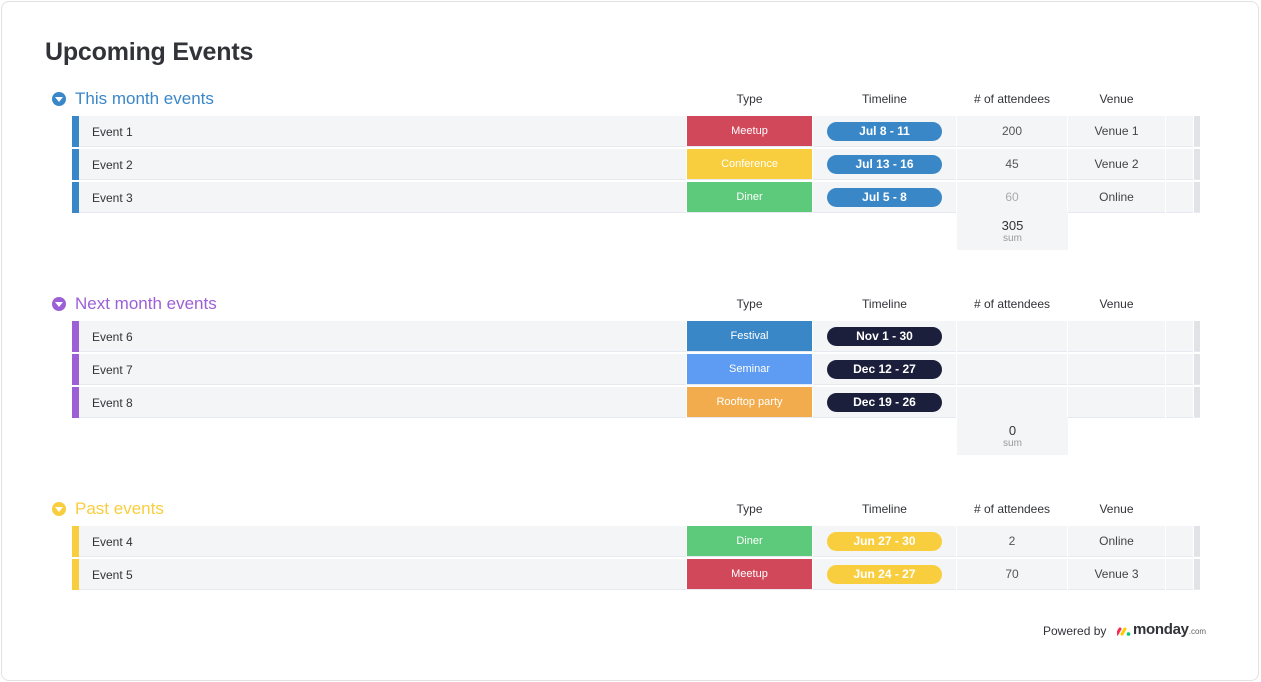 The height and width of the screenshot is (682, 1261). I want to click on monday-wordmark: monday.com, so click(1169, 629).